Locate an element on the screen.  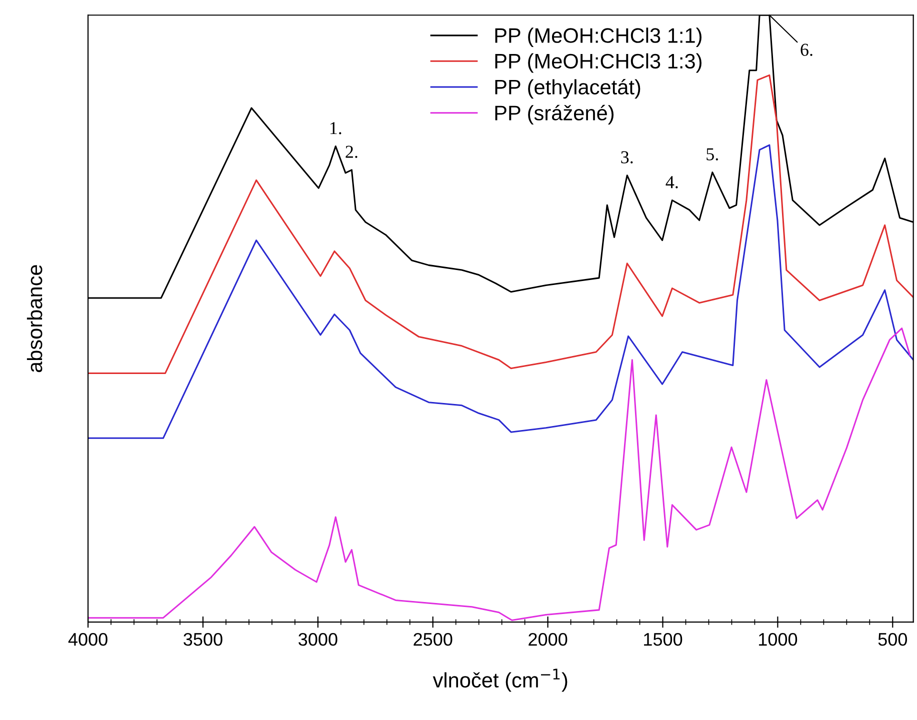
legend-label: PP (srážené) is located at coordinates (554, 114).